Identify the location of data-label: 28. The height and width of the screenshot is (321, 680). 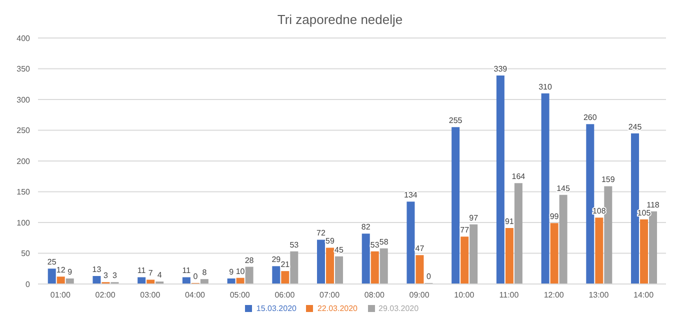
(249, 260).